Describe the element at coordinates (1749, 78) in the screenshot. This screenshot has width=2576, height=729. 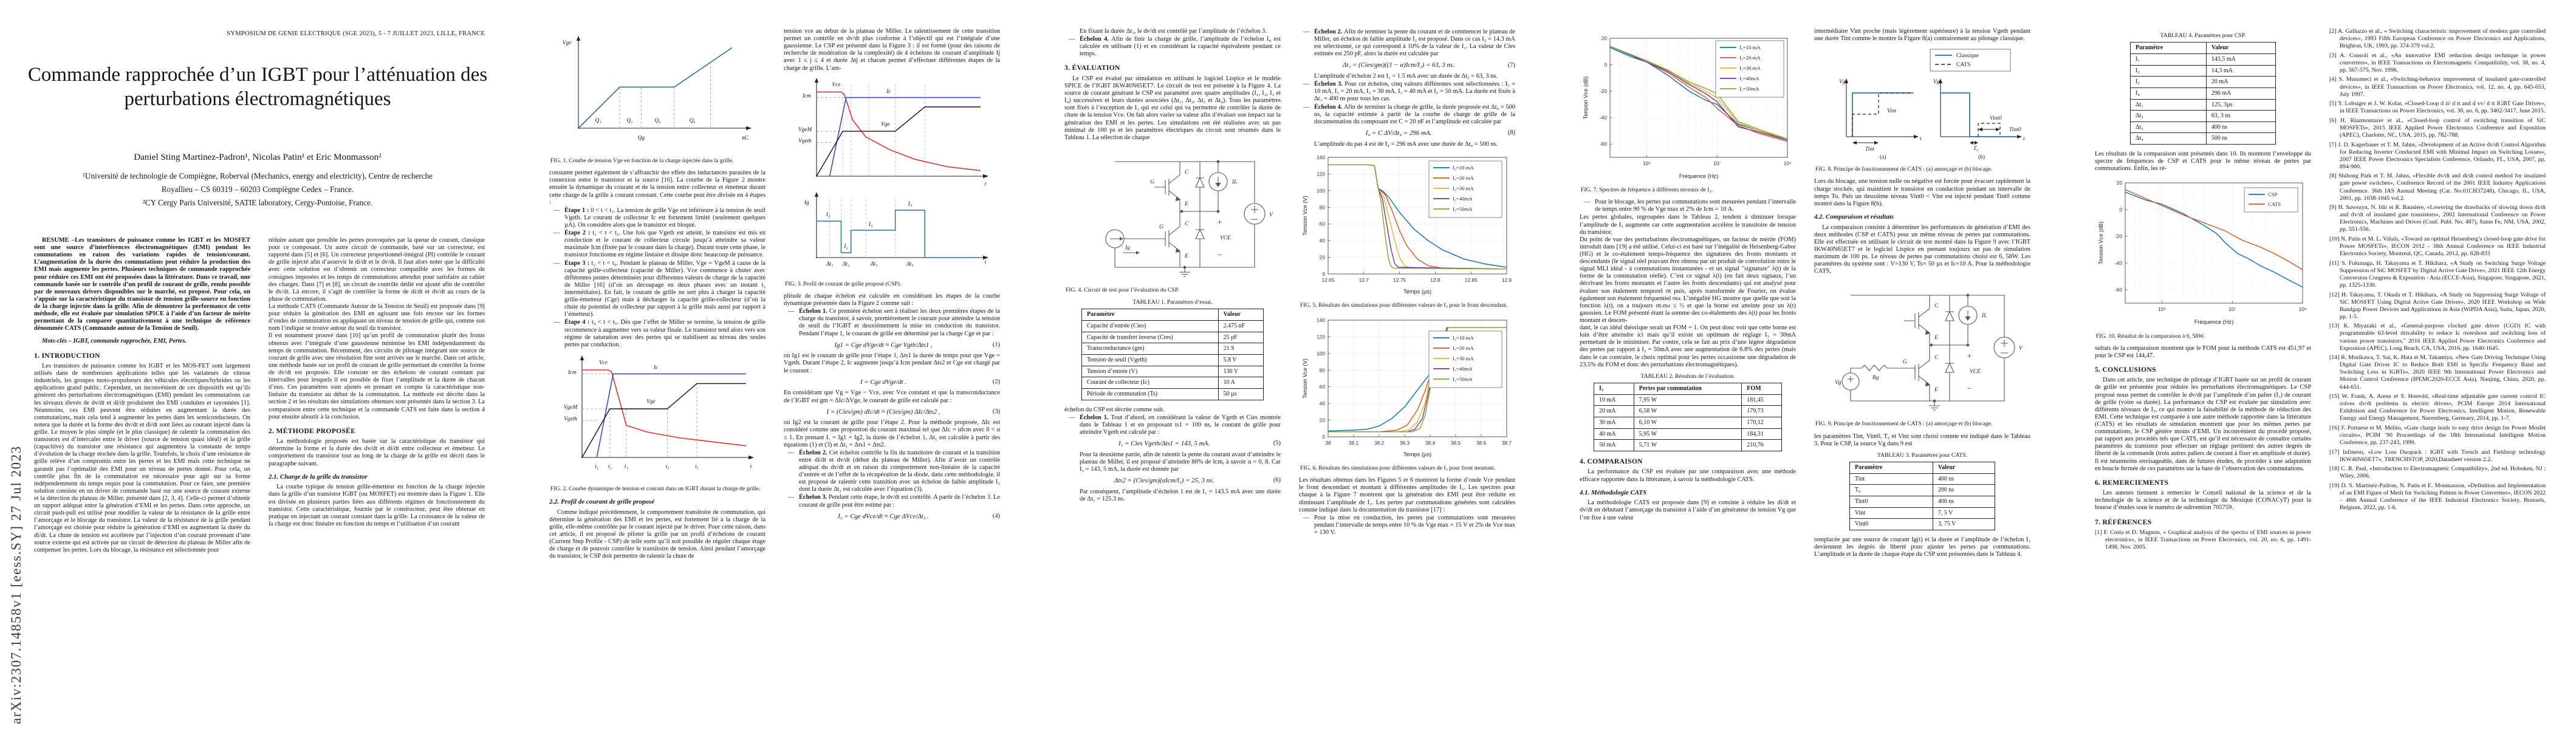
I see `svg-text: I₃=40mA` at that location.